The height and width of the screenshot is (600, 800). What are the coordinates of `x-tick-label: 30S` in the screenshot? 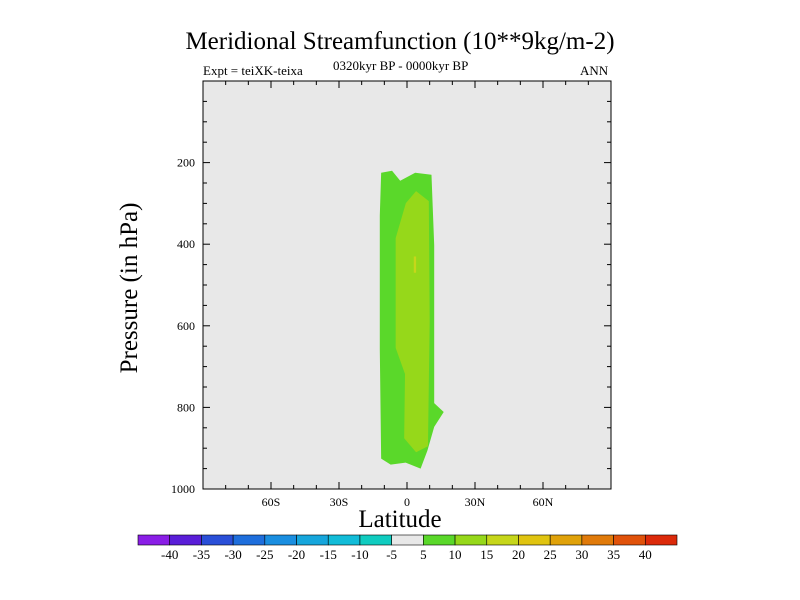 It's located at (339, 502).